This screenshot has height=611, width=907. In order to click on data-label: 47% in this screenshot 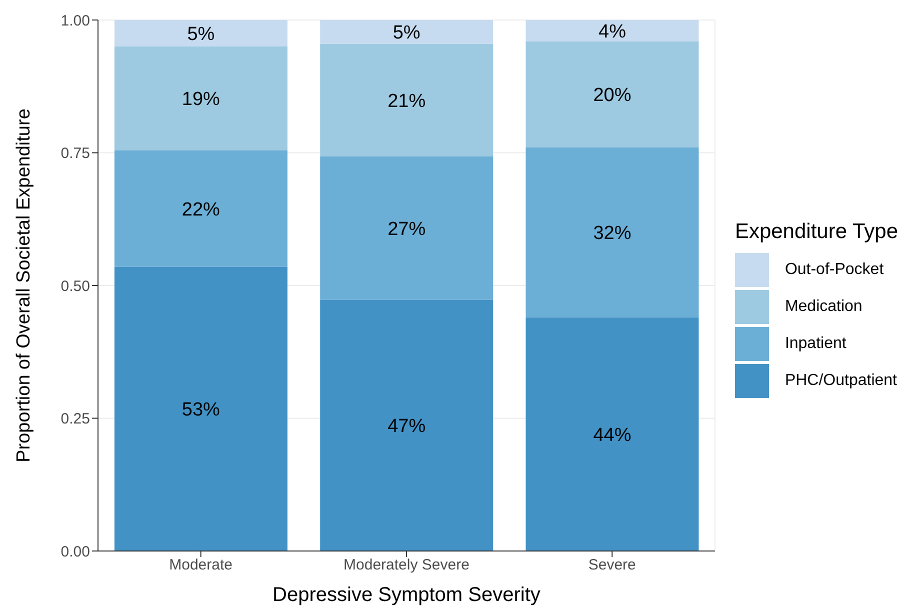, I will do `click(407, 427)`.